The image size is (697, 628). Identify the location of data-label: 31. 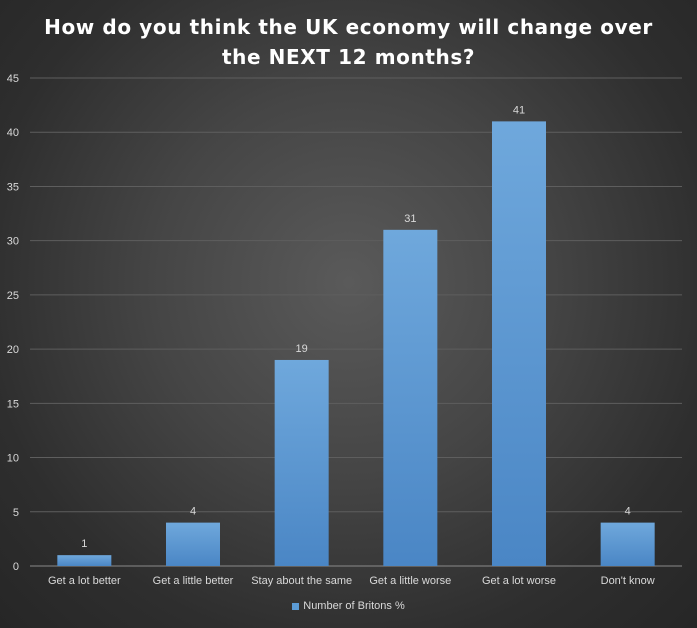
(410, 219).